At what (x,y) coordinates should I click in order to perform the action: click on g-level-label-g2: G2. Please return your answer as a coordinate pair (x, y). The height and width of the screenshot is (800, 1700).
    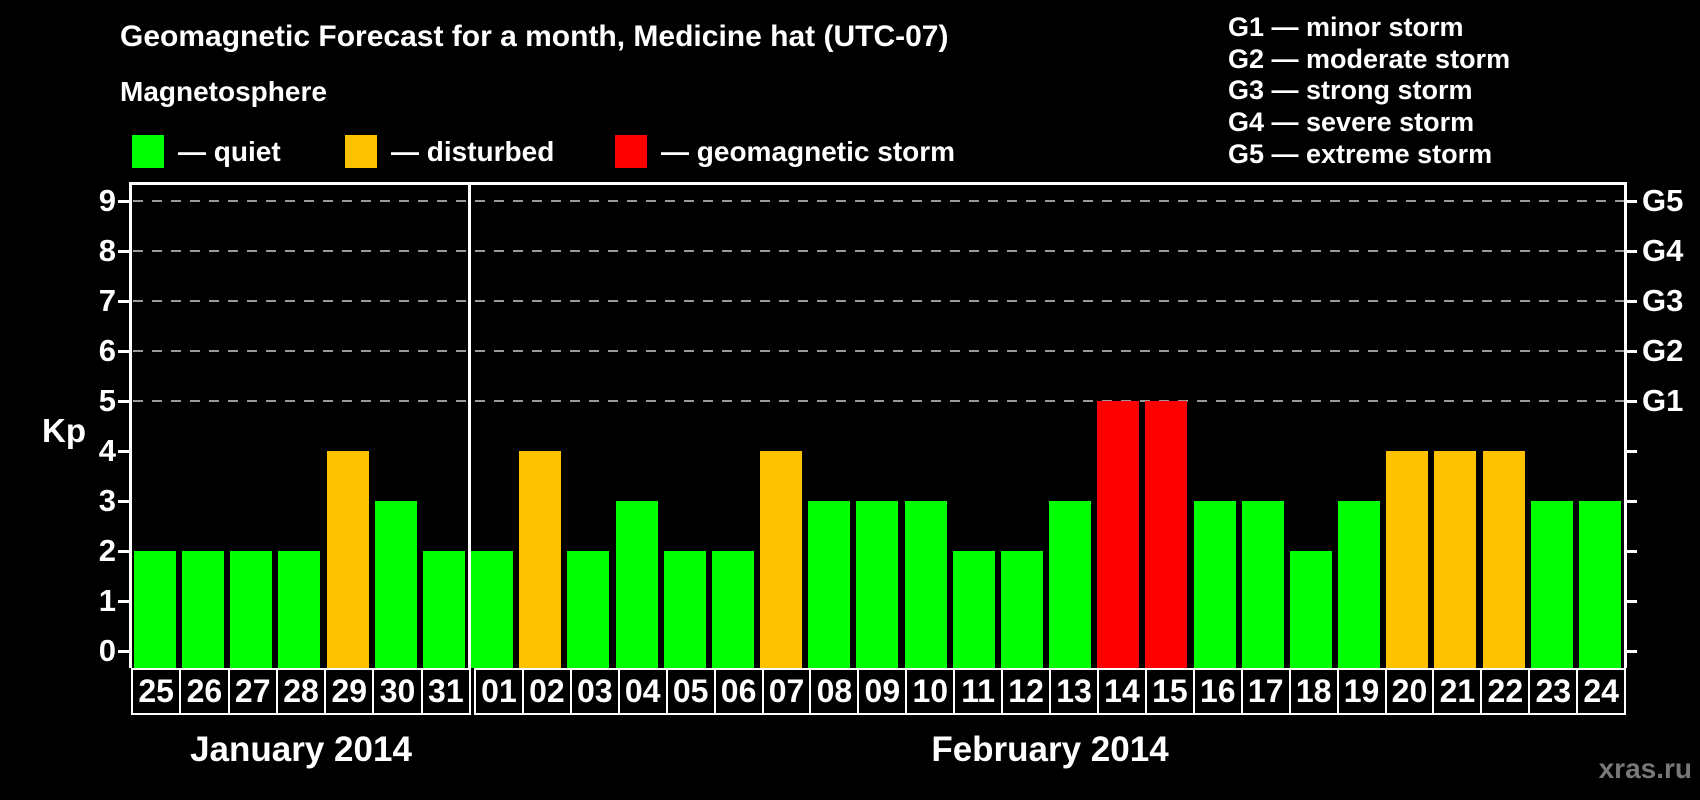
    Looking at the image, I should click on (1663, 350).